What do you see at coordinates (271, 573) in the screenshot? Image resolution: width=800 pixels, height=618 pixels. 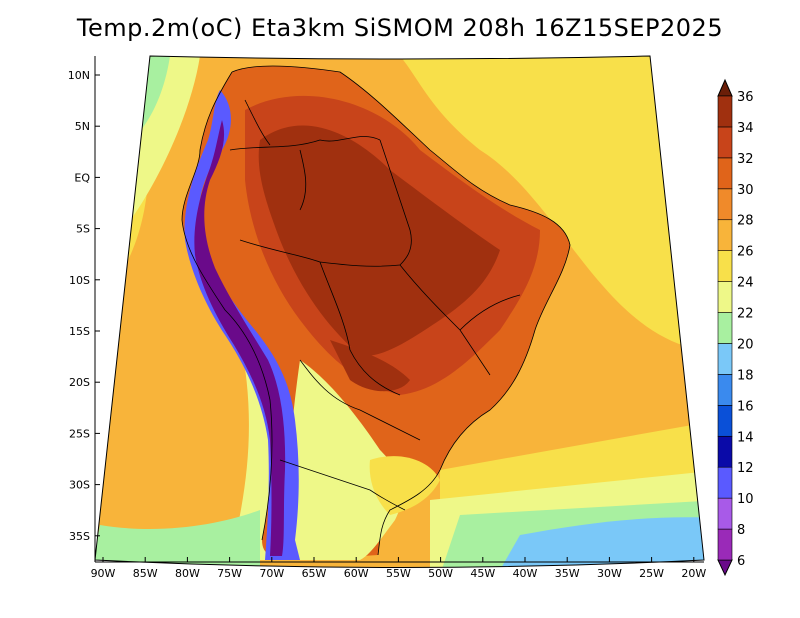 I see `lon-tick-label: 70W` at bounding box center [271, 573].